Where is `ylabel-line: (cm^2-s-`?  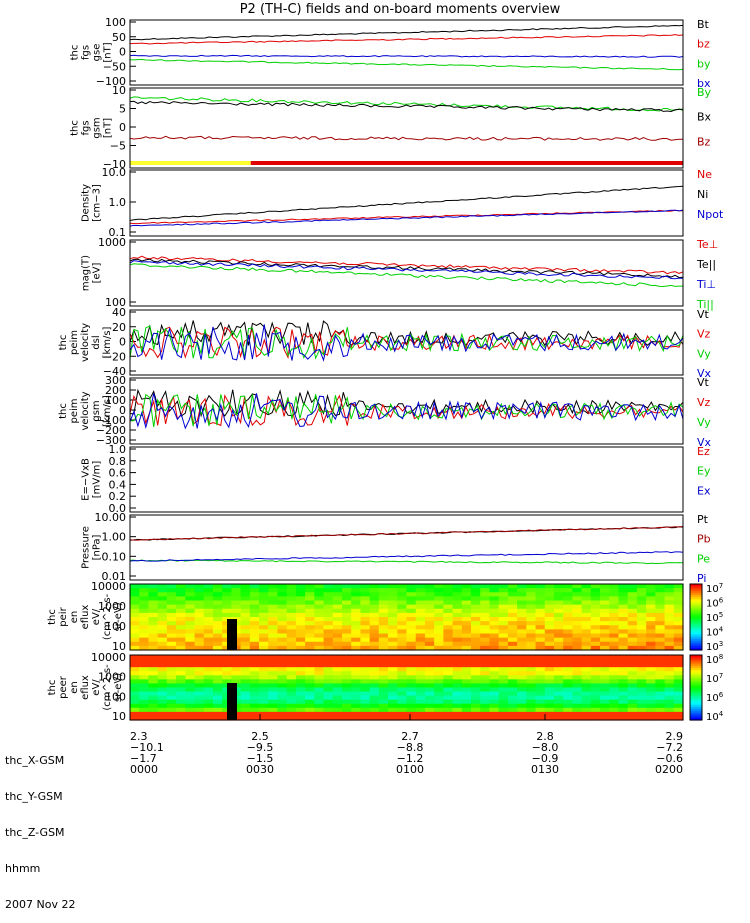
ylabel-line: (cm^2-s- is located at coordinates (107, 616).